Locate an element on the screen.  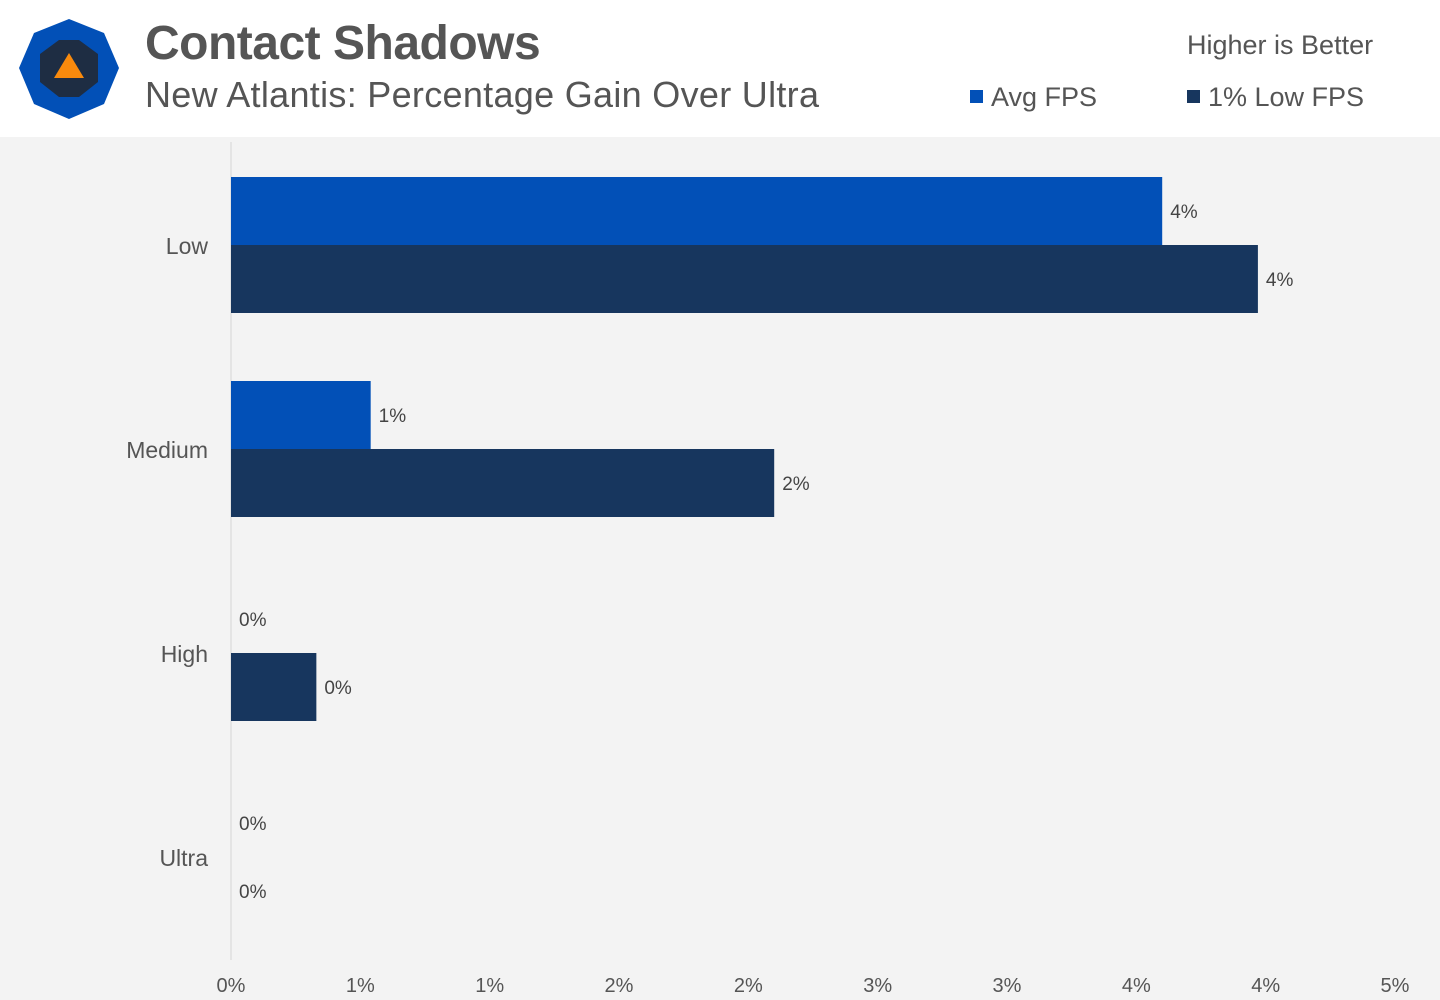
data-label-avg-fps-medium: 1% is located at coordinates (393, 416).